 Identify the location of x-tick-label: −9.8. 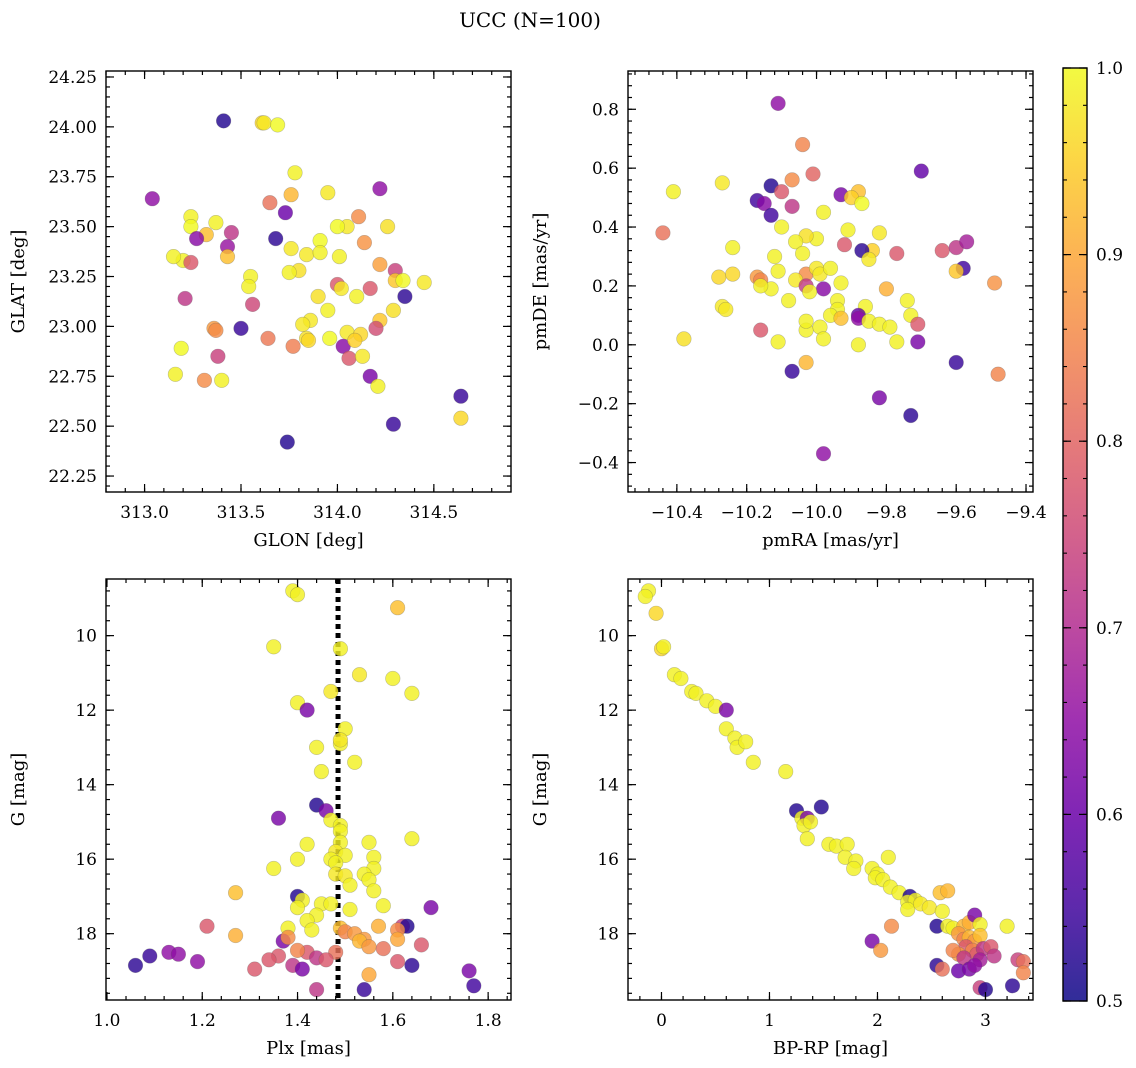
(886, 513).